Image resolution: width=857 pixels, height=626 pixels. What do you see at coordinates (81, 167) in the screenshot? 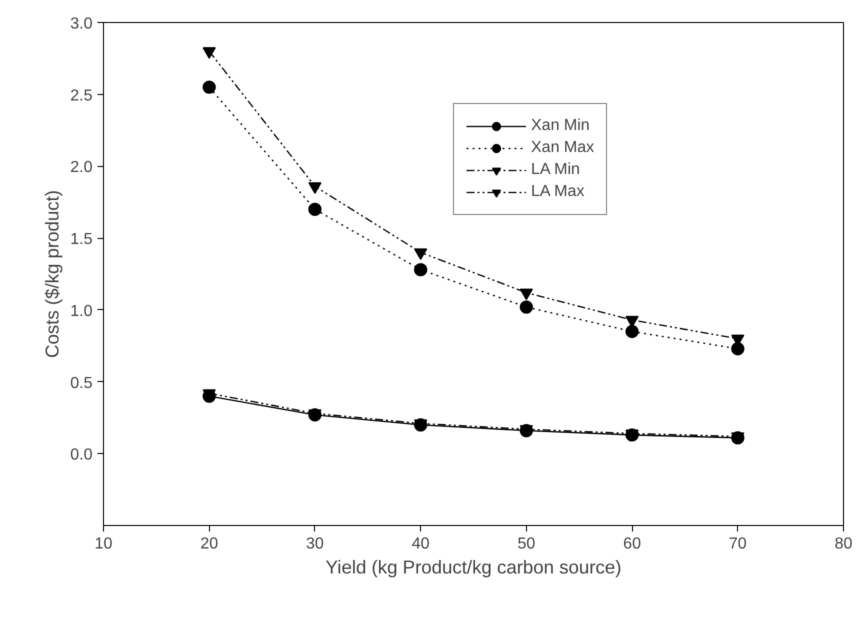
I see `y-tick-label: 2.0` at bounding box center [81, 167].